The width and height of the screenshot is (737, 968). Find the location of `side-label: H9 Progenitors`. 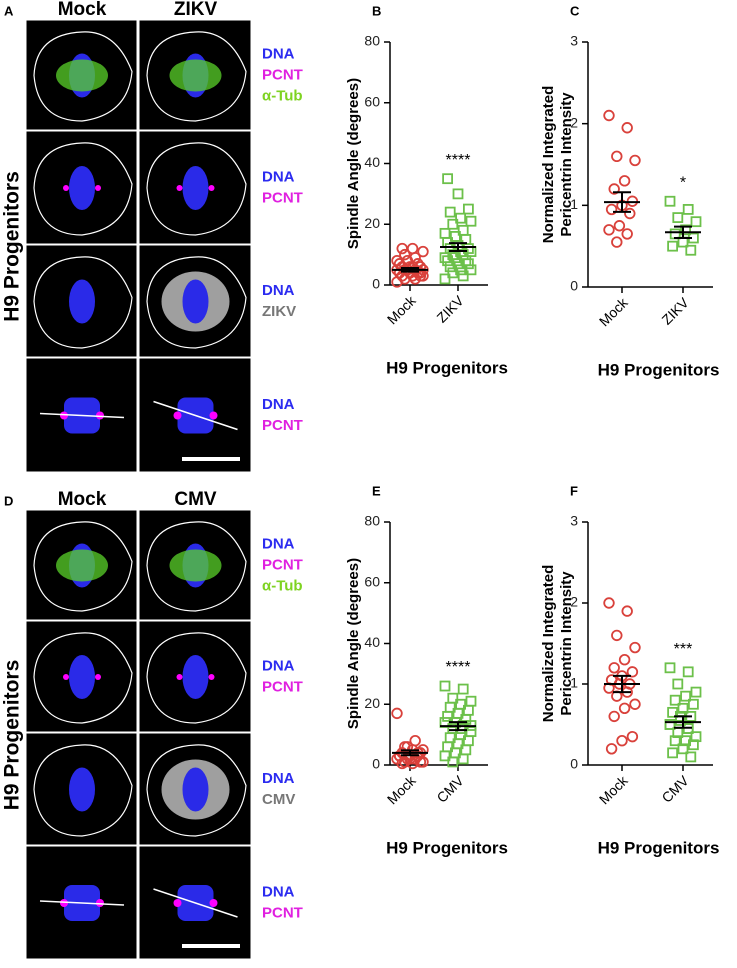

side-label: H9 Progenitors is located at coordinates (12, 735).